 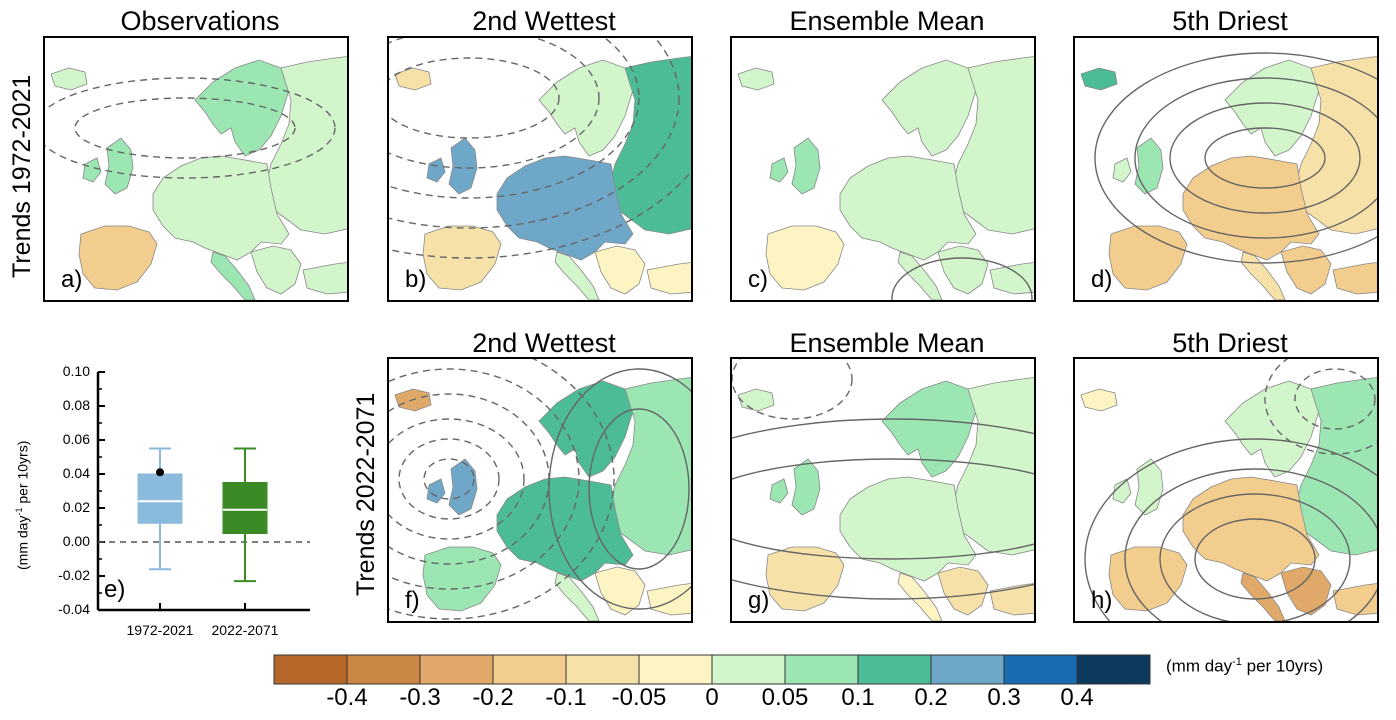 What do you see at coordinates (115, 589) in the screenshot?
I see `panel-label-e: e)` at bounding box center [115, 589].